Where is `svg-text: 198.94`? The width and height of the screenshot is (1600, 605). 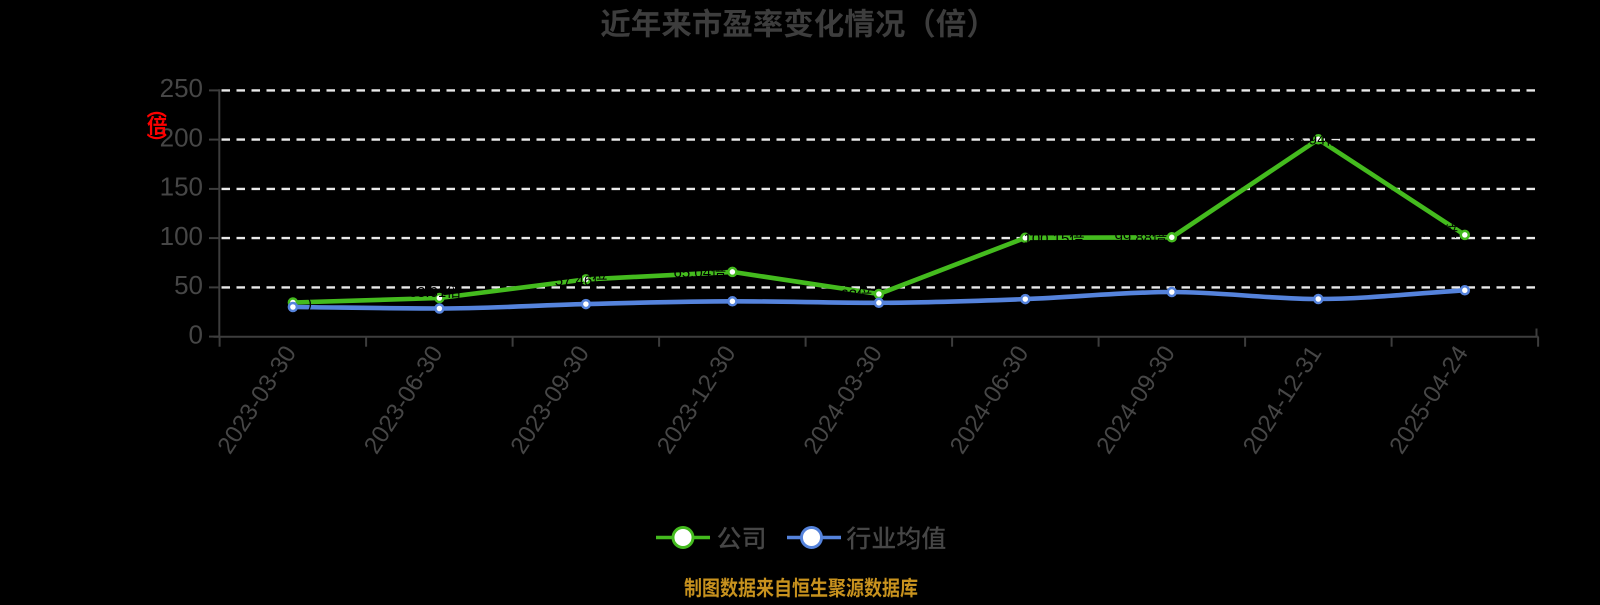
svg-text: 198.94 is located at coordinates (1303, 140).